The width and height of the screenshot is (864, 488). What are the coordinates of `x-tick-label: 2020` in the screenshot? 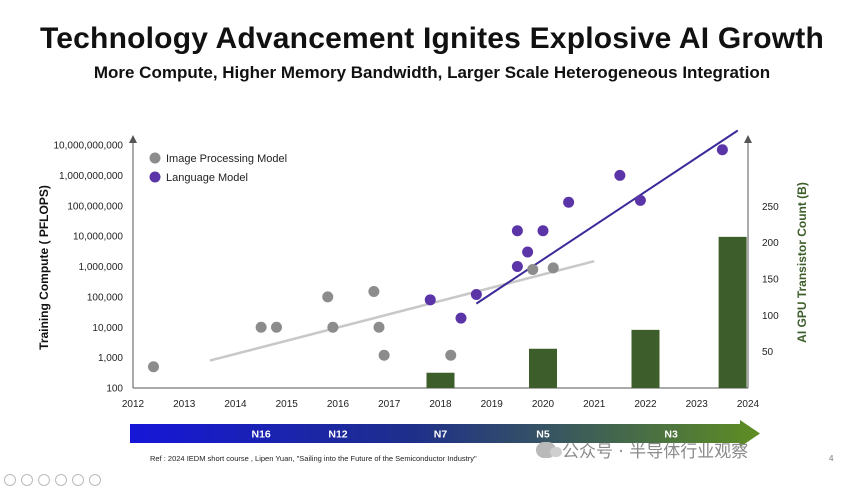 It's located at (543, 404).